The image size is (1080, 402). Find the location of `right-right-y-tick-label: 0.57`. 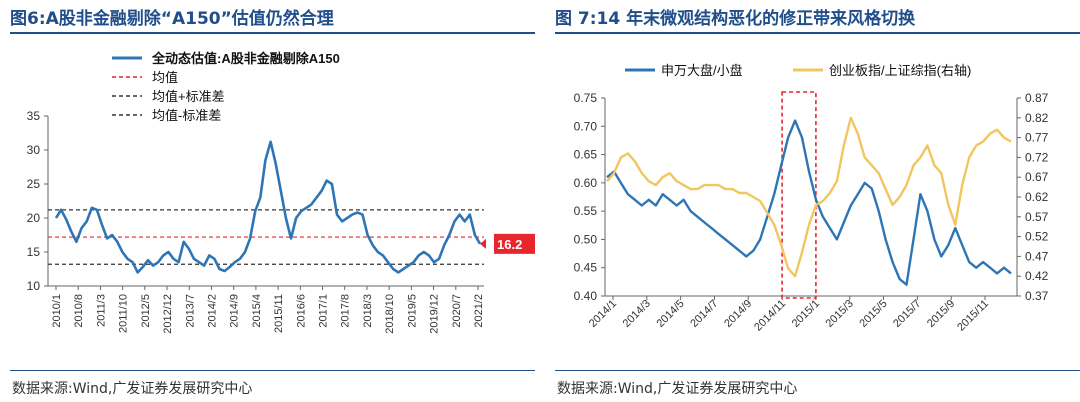

right-right-y-tick-label: 0.57 is located at coordinates (1037, 217).